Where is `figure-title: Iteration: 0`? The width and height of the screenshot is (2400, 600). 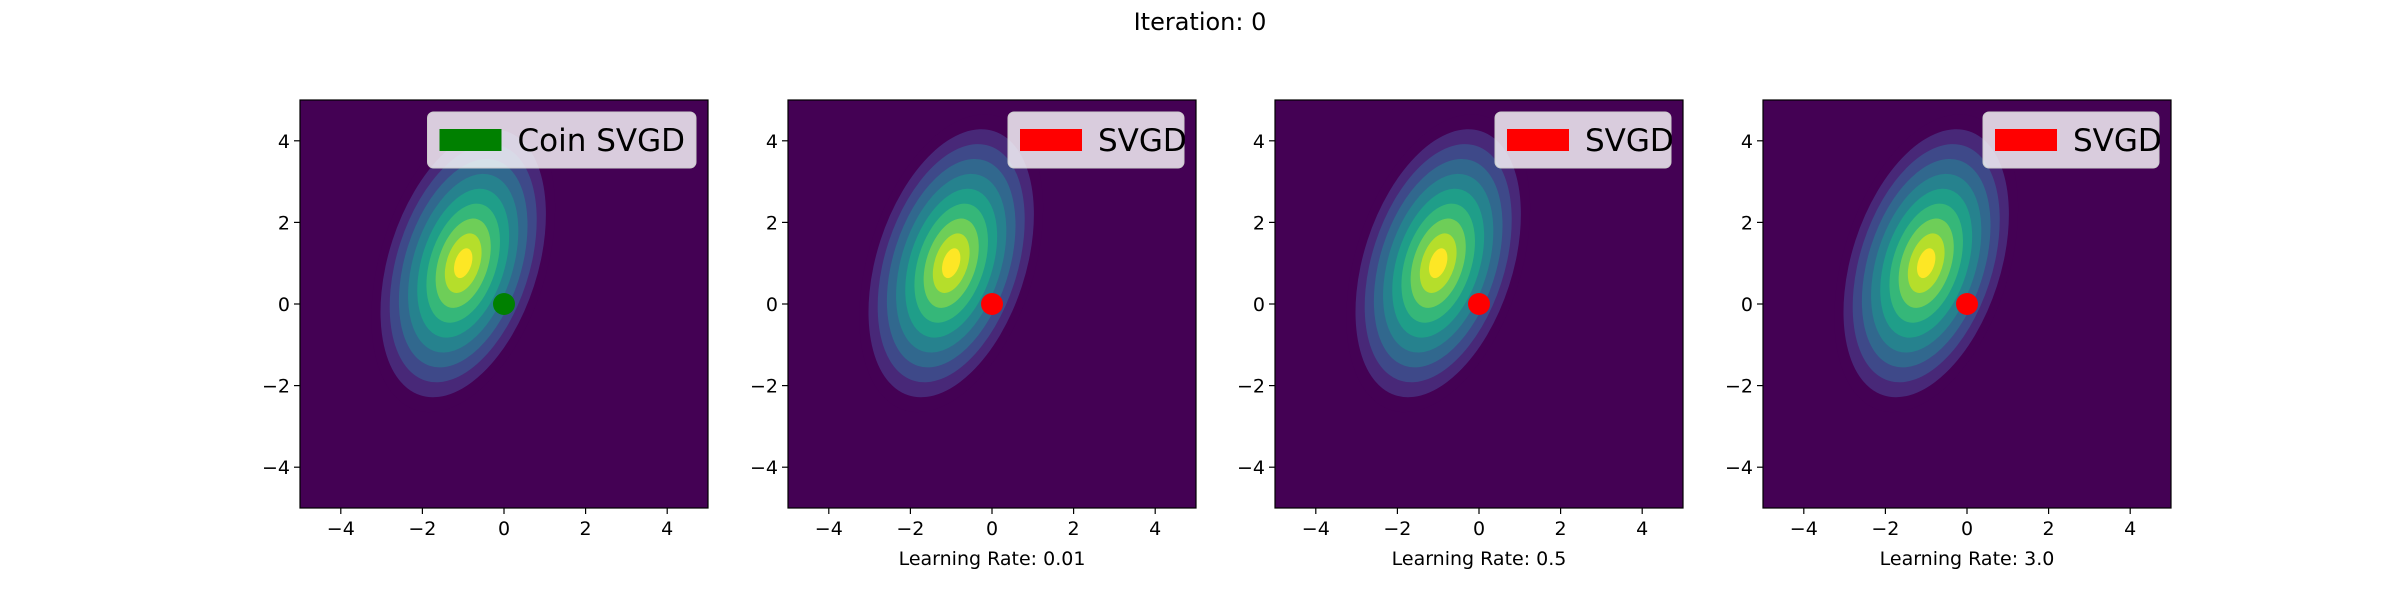
figure-title: Iteration: 0 is located at coordinates (1200, 22).